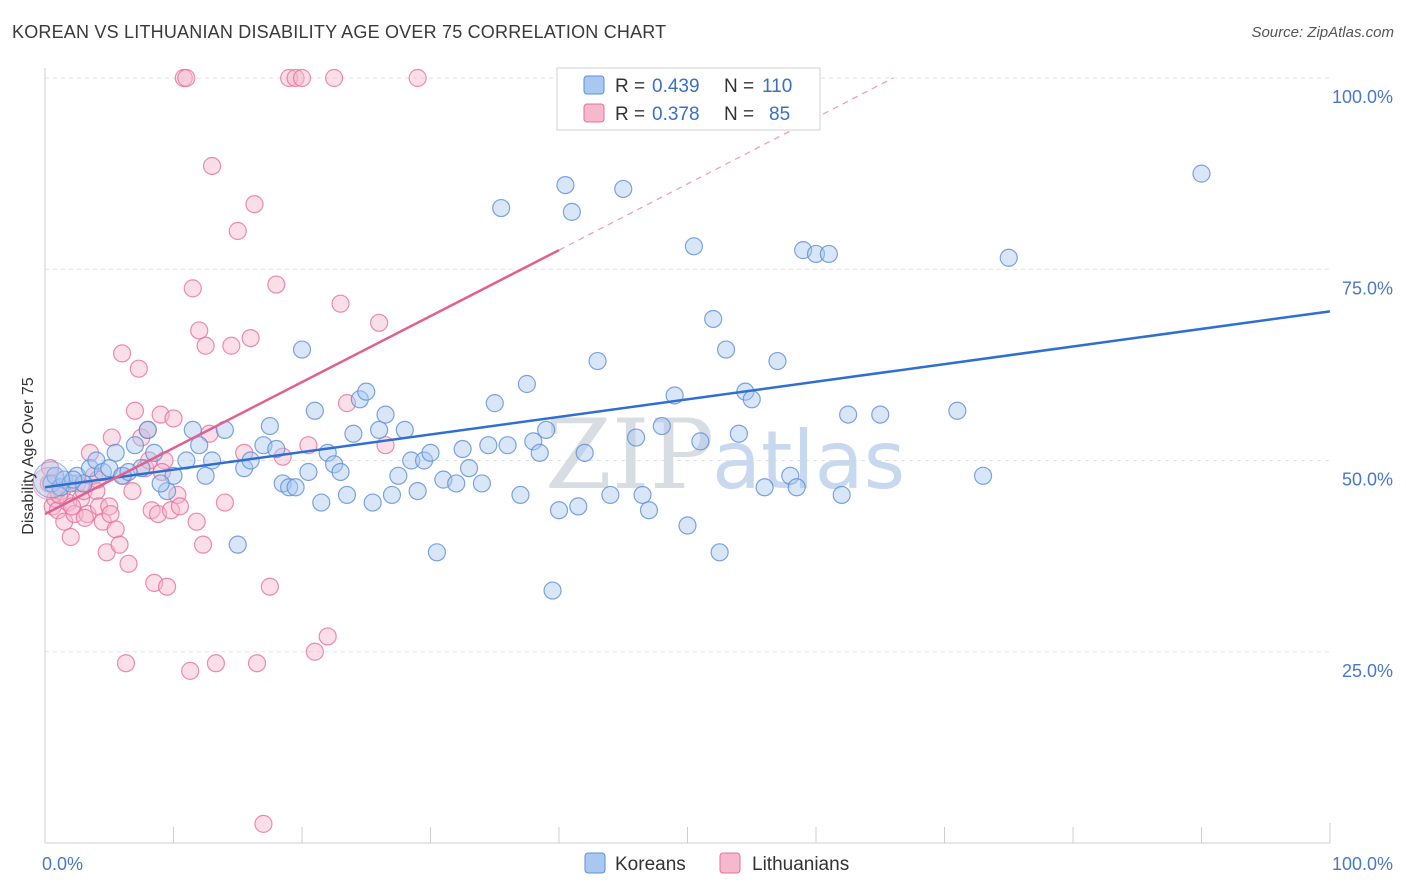  Describe the element at coordinates (629, 455) in the screenshot. I see `watermark-zip: ZIP` at that location.